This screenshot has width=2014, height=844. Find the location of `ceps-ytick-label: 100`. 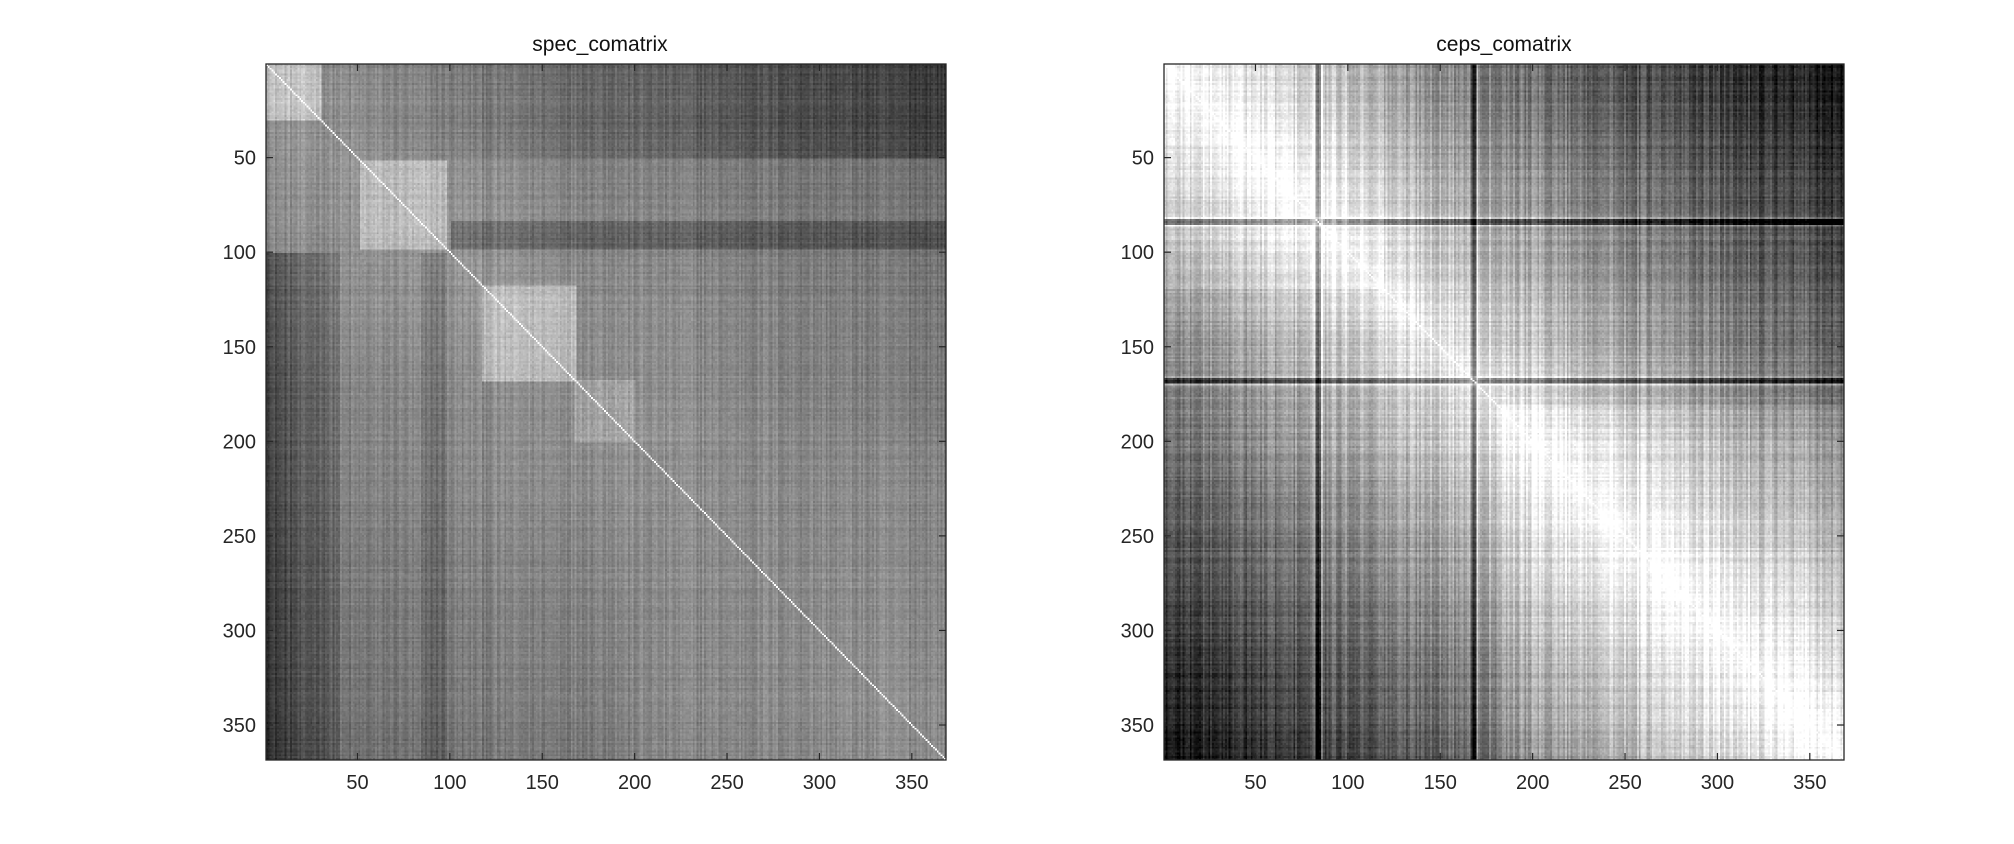

ceps-ytick-label: 100 is located at coordinates (1137, 253).